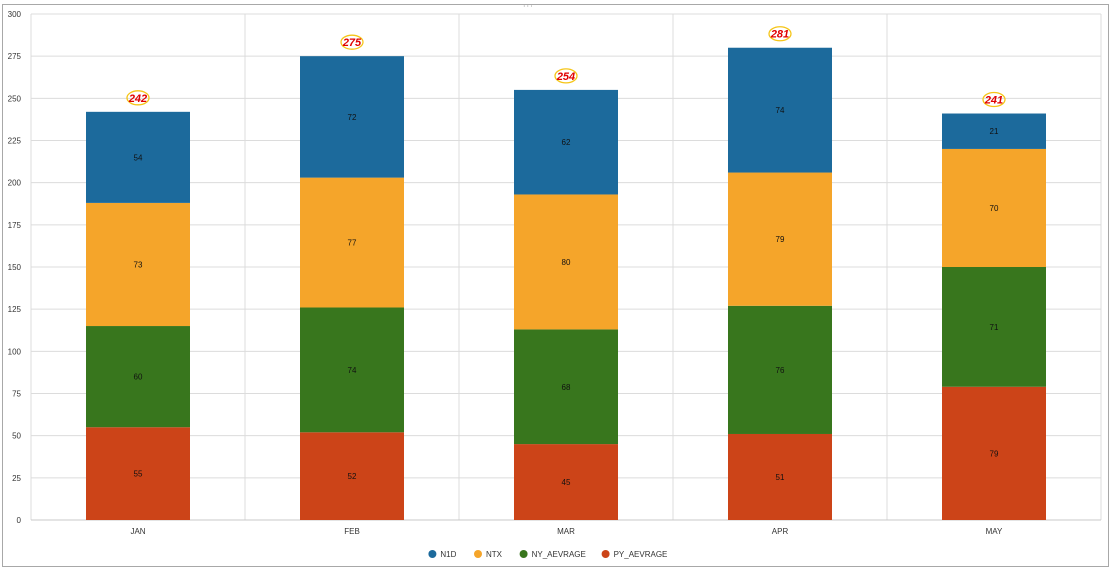  Describe the element at coordinates (448, 554) in the screenshot. I see `legend-label: N1D` at that location.